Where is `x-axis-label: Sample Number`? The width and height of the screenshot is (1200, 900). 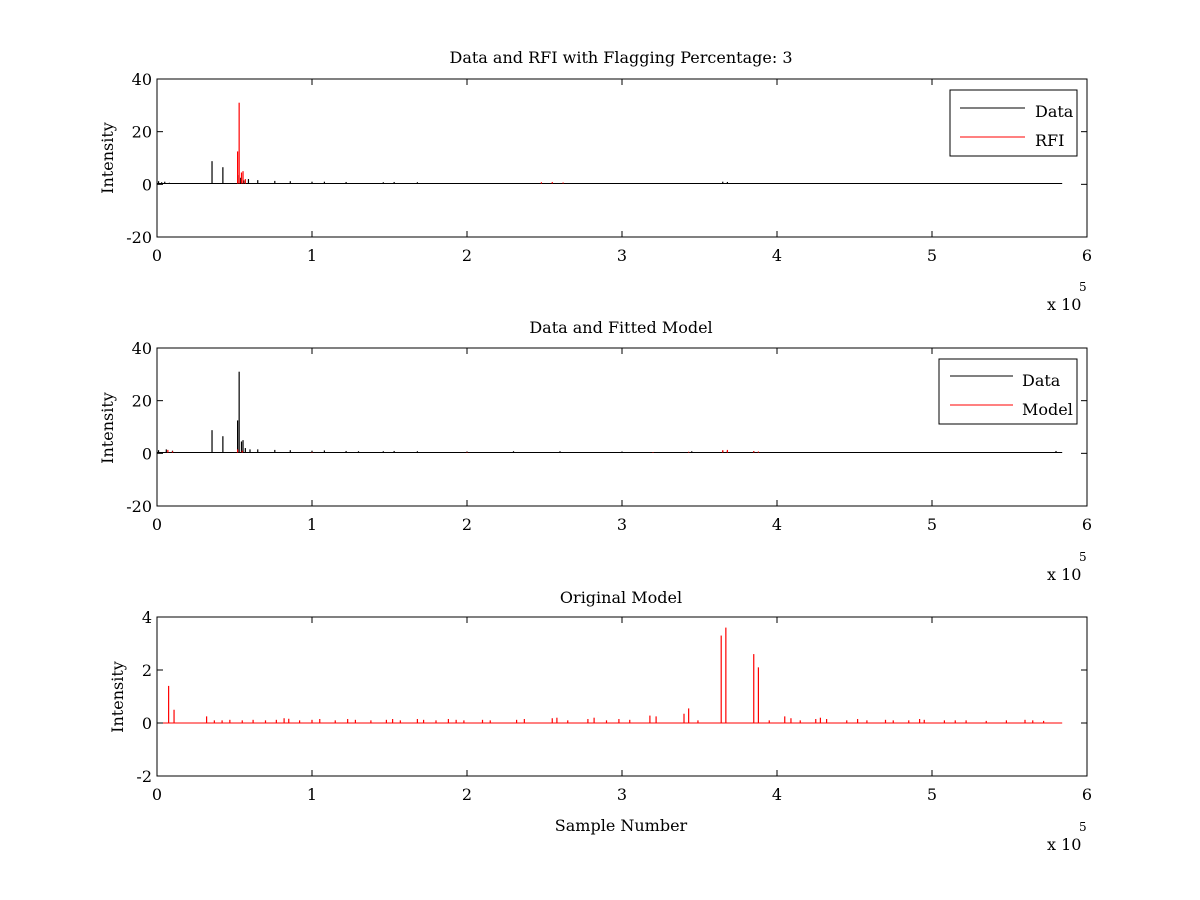 x-axis-label: Sample Number is located at coordinates (621, 825).